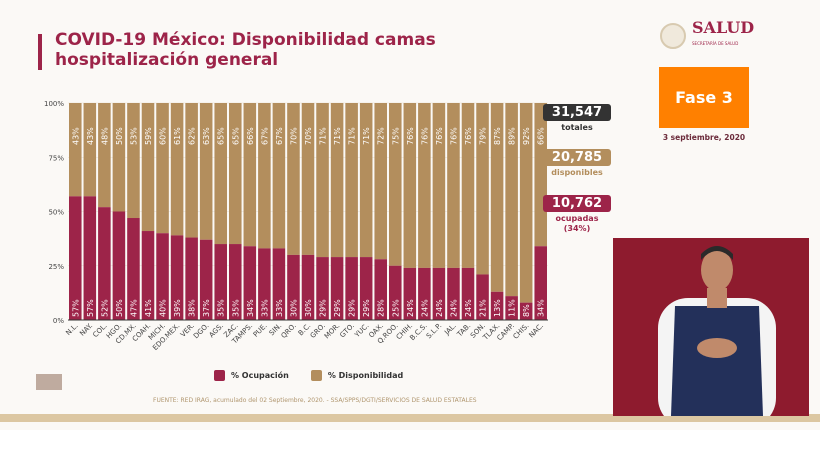  Describe the element at coordinates (362, 331) in the screenshot. I see `x-tick-label: YUC.` at that location.